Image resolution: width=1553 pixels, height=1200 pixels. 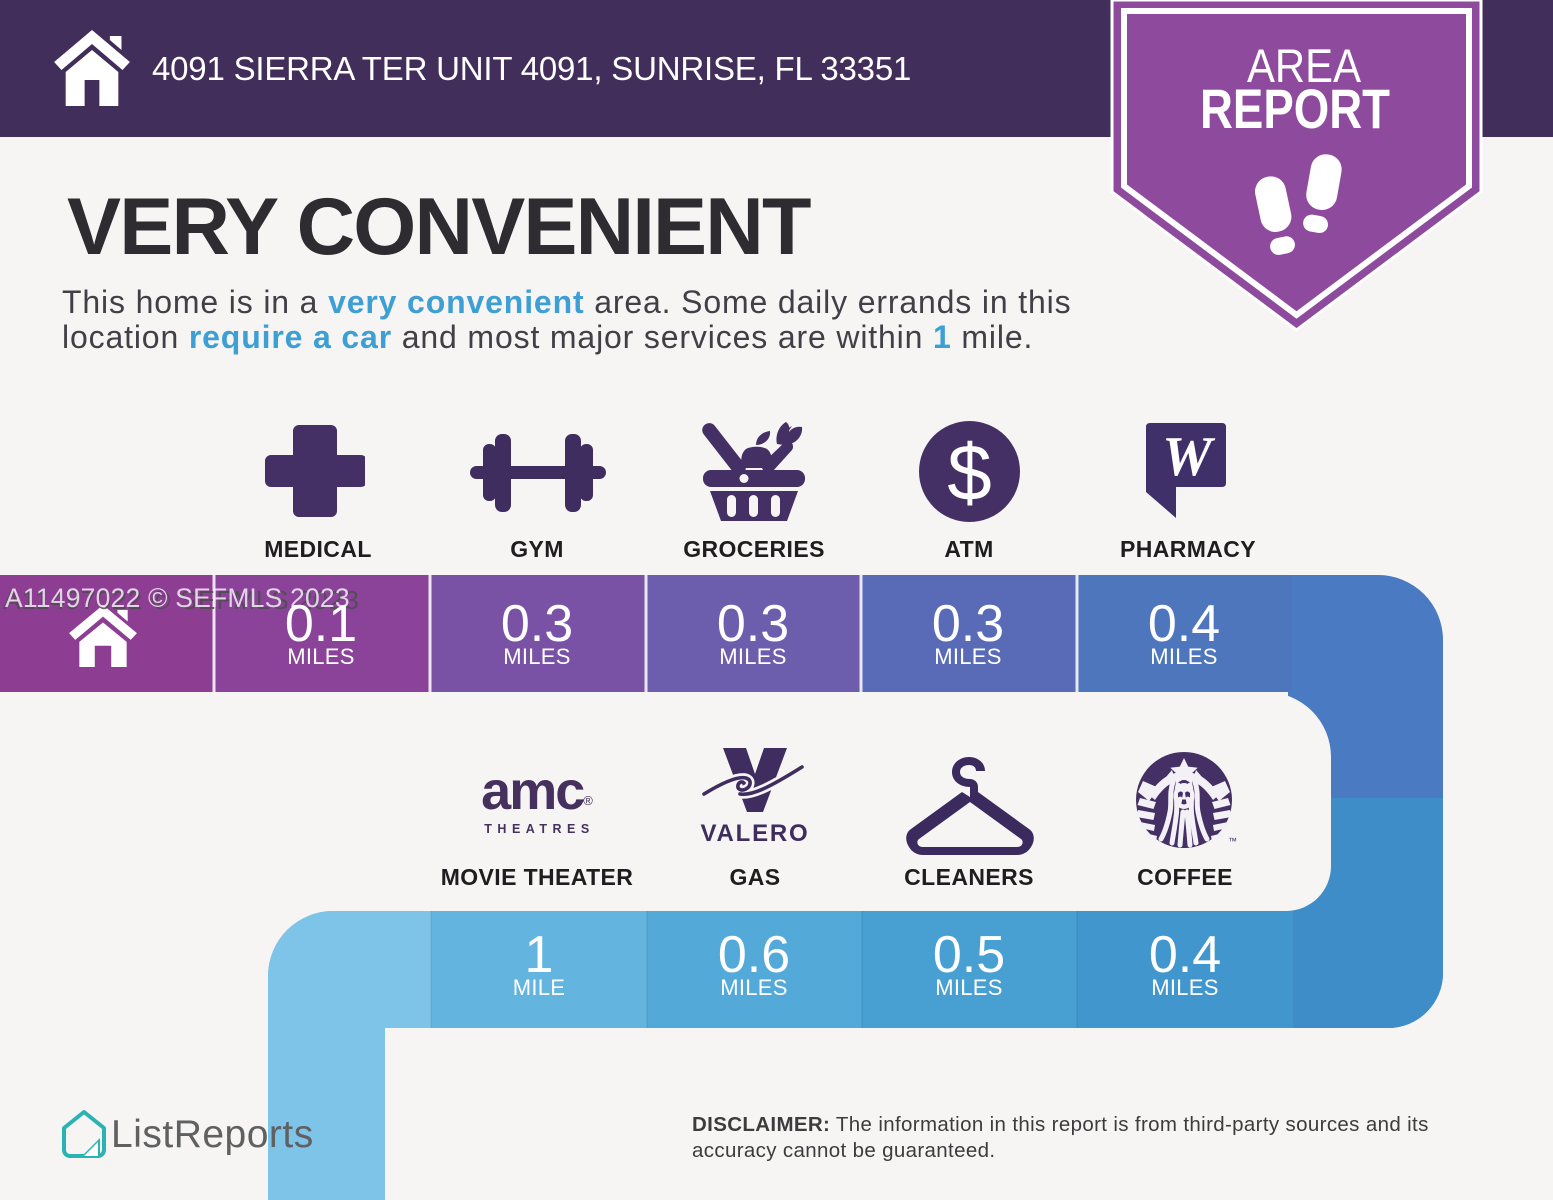 I want to click on svg-text: REPORT, so click(x=1295, y=108).